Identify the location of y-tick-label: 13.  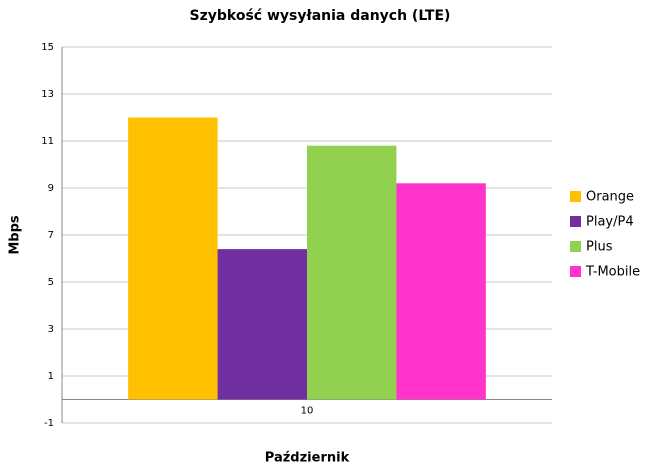
(47, 94).